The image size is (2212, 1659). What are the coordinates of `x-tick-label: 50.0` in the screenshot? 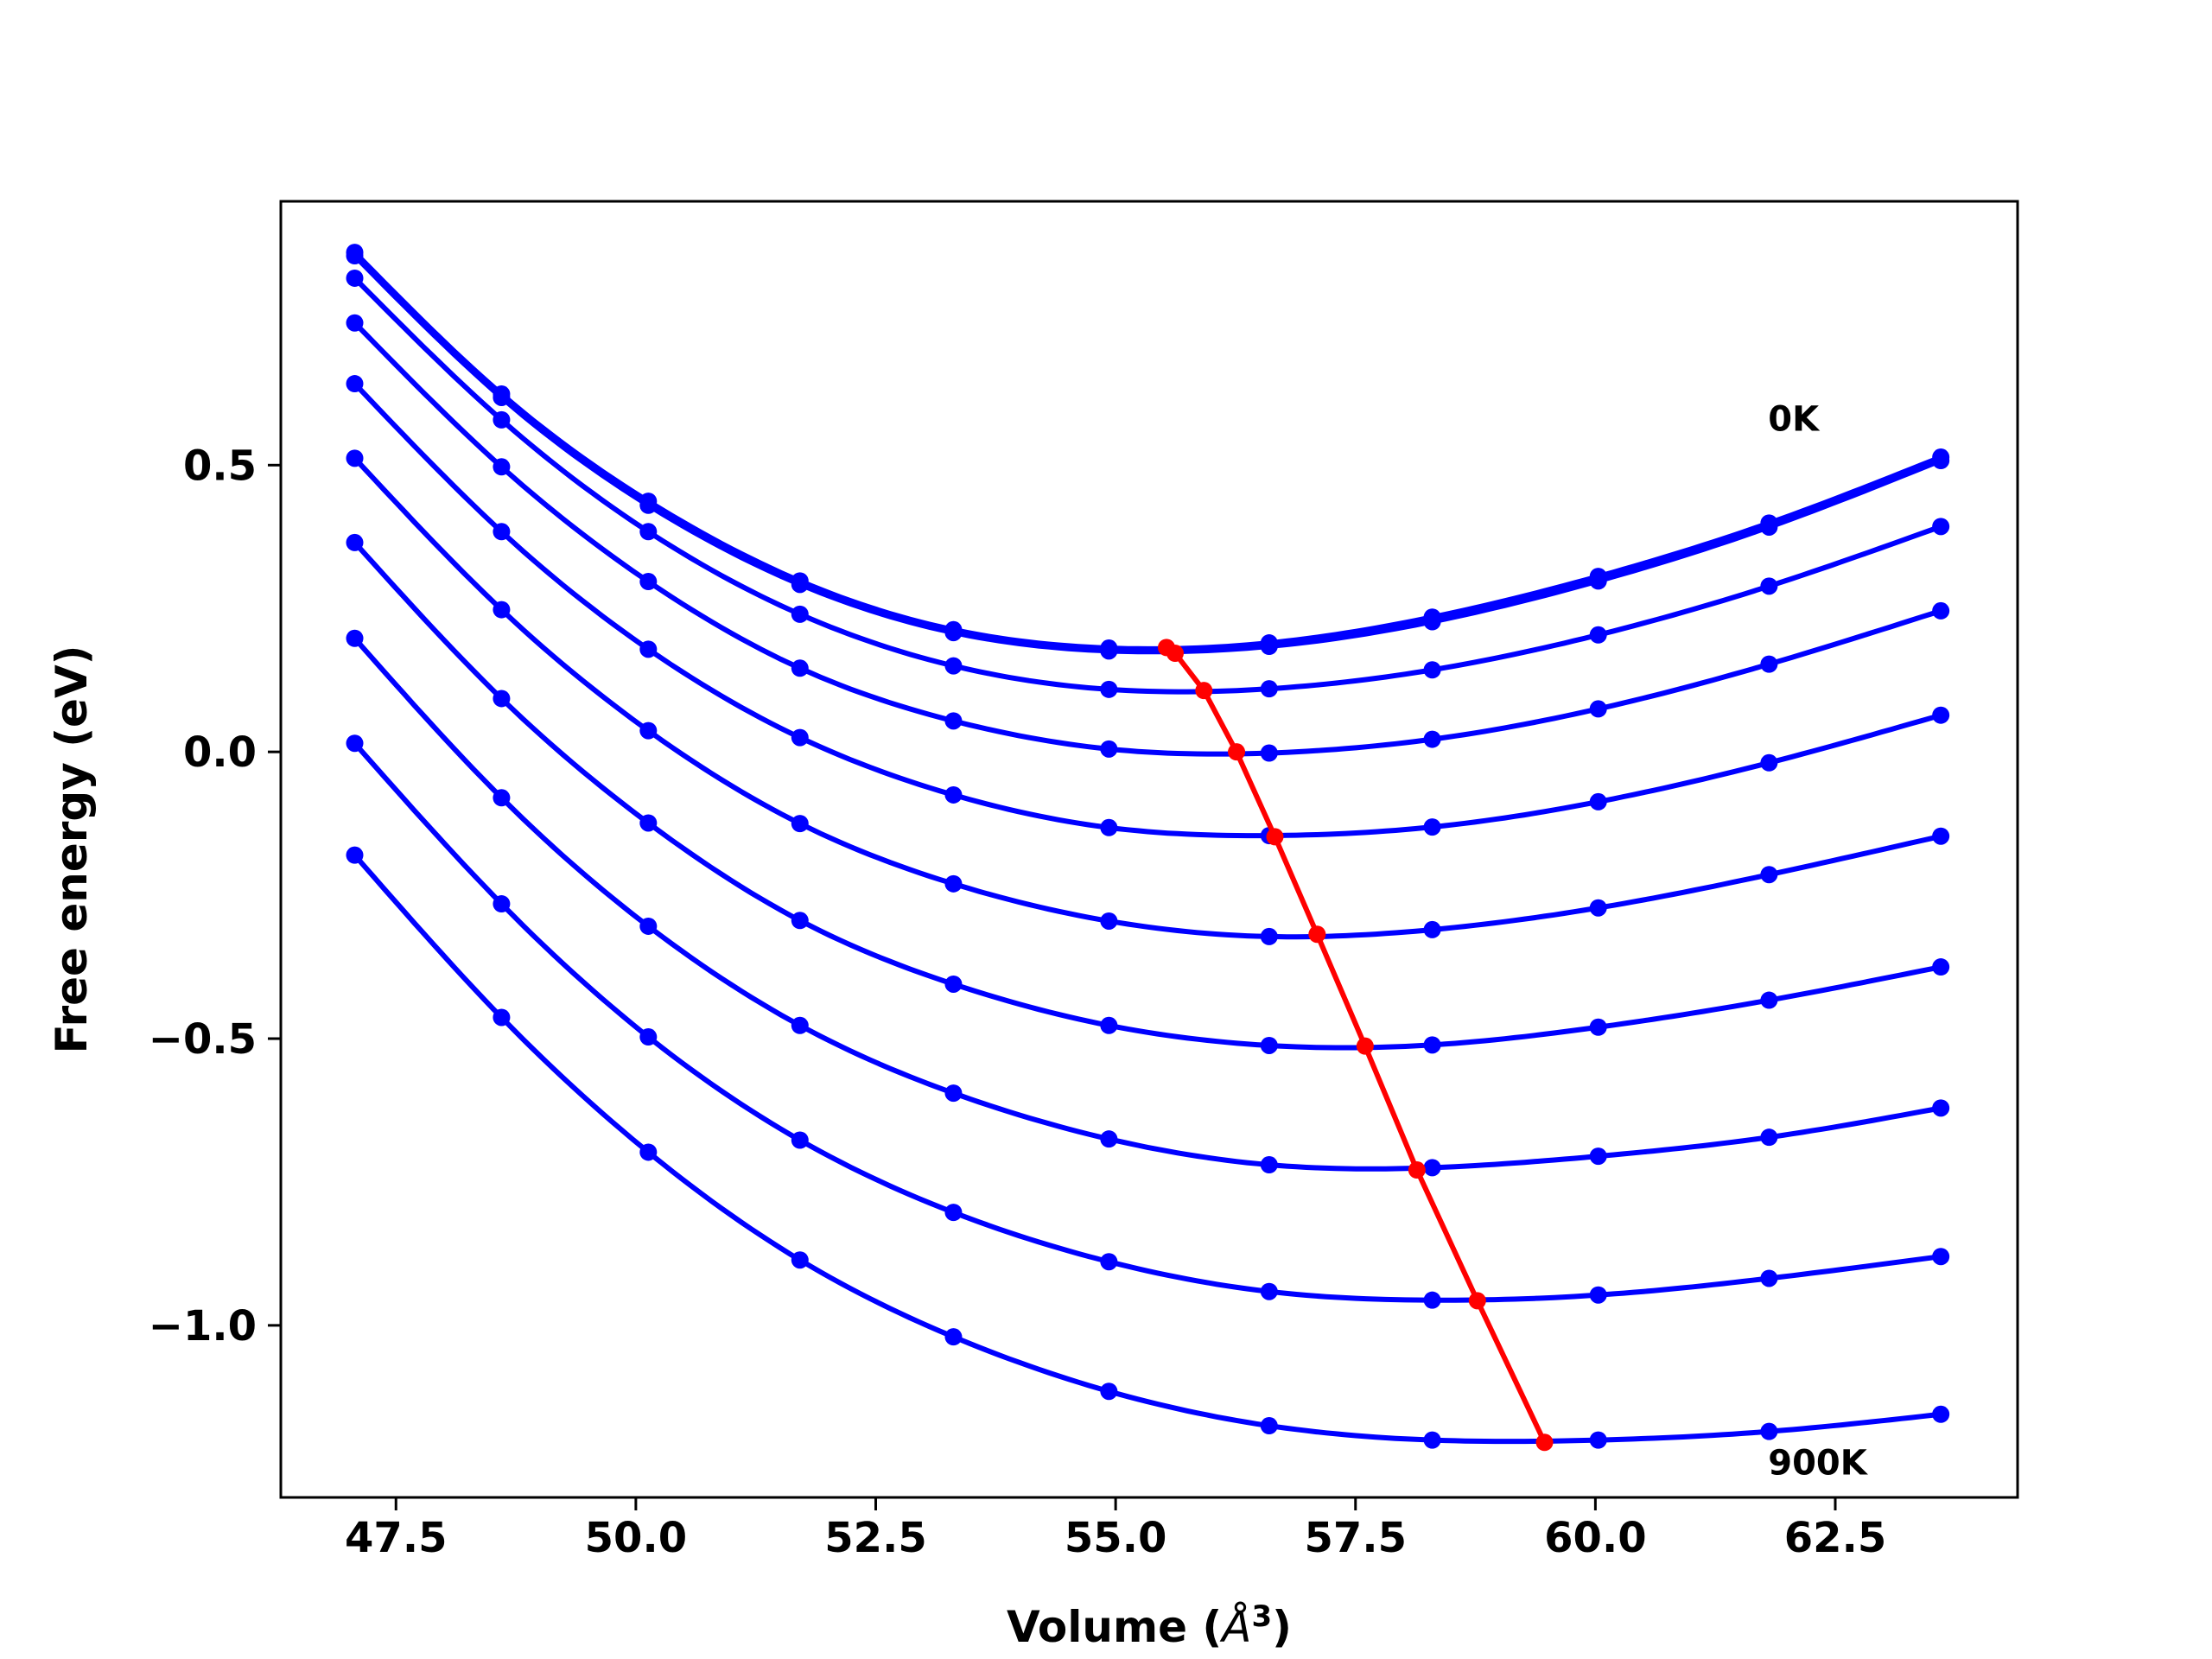 It's located at (636, 1538).